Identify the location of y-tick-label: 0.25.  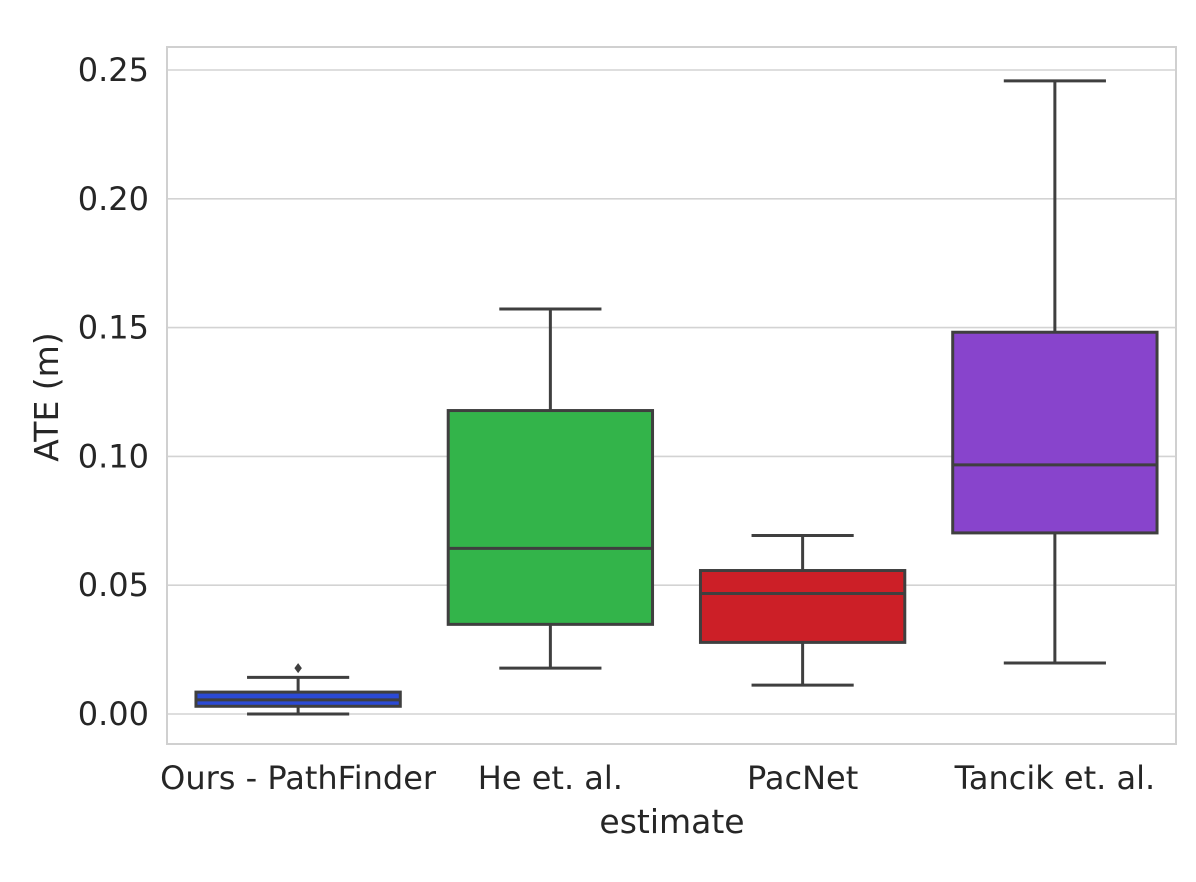
(113, 70).